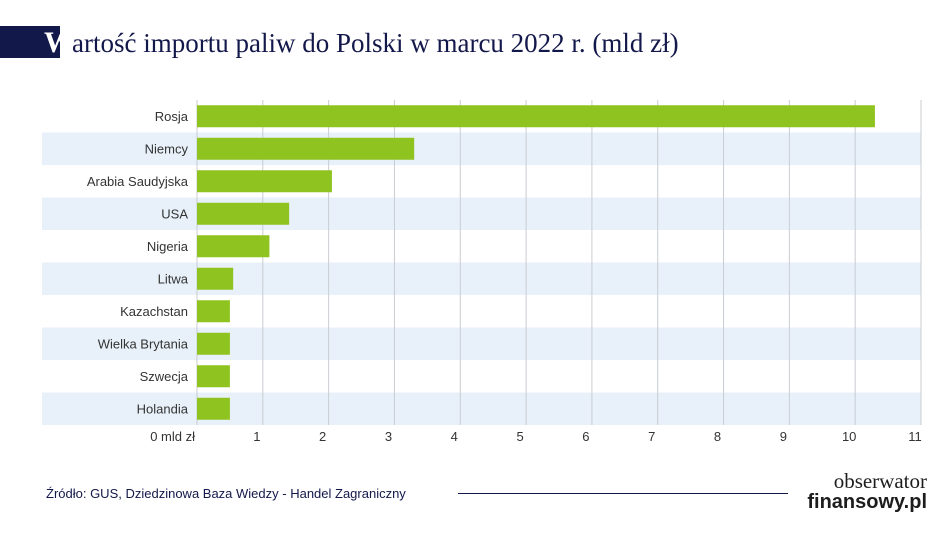 Image resolution: width=951 pixels, height=538 pixels. Describe the element at coordinates (59, 42) in the screenshot. I see `title-initial-letter: W` at that location.